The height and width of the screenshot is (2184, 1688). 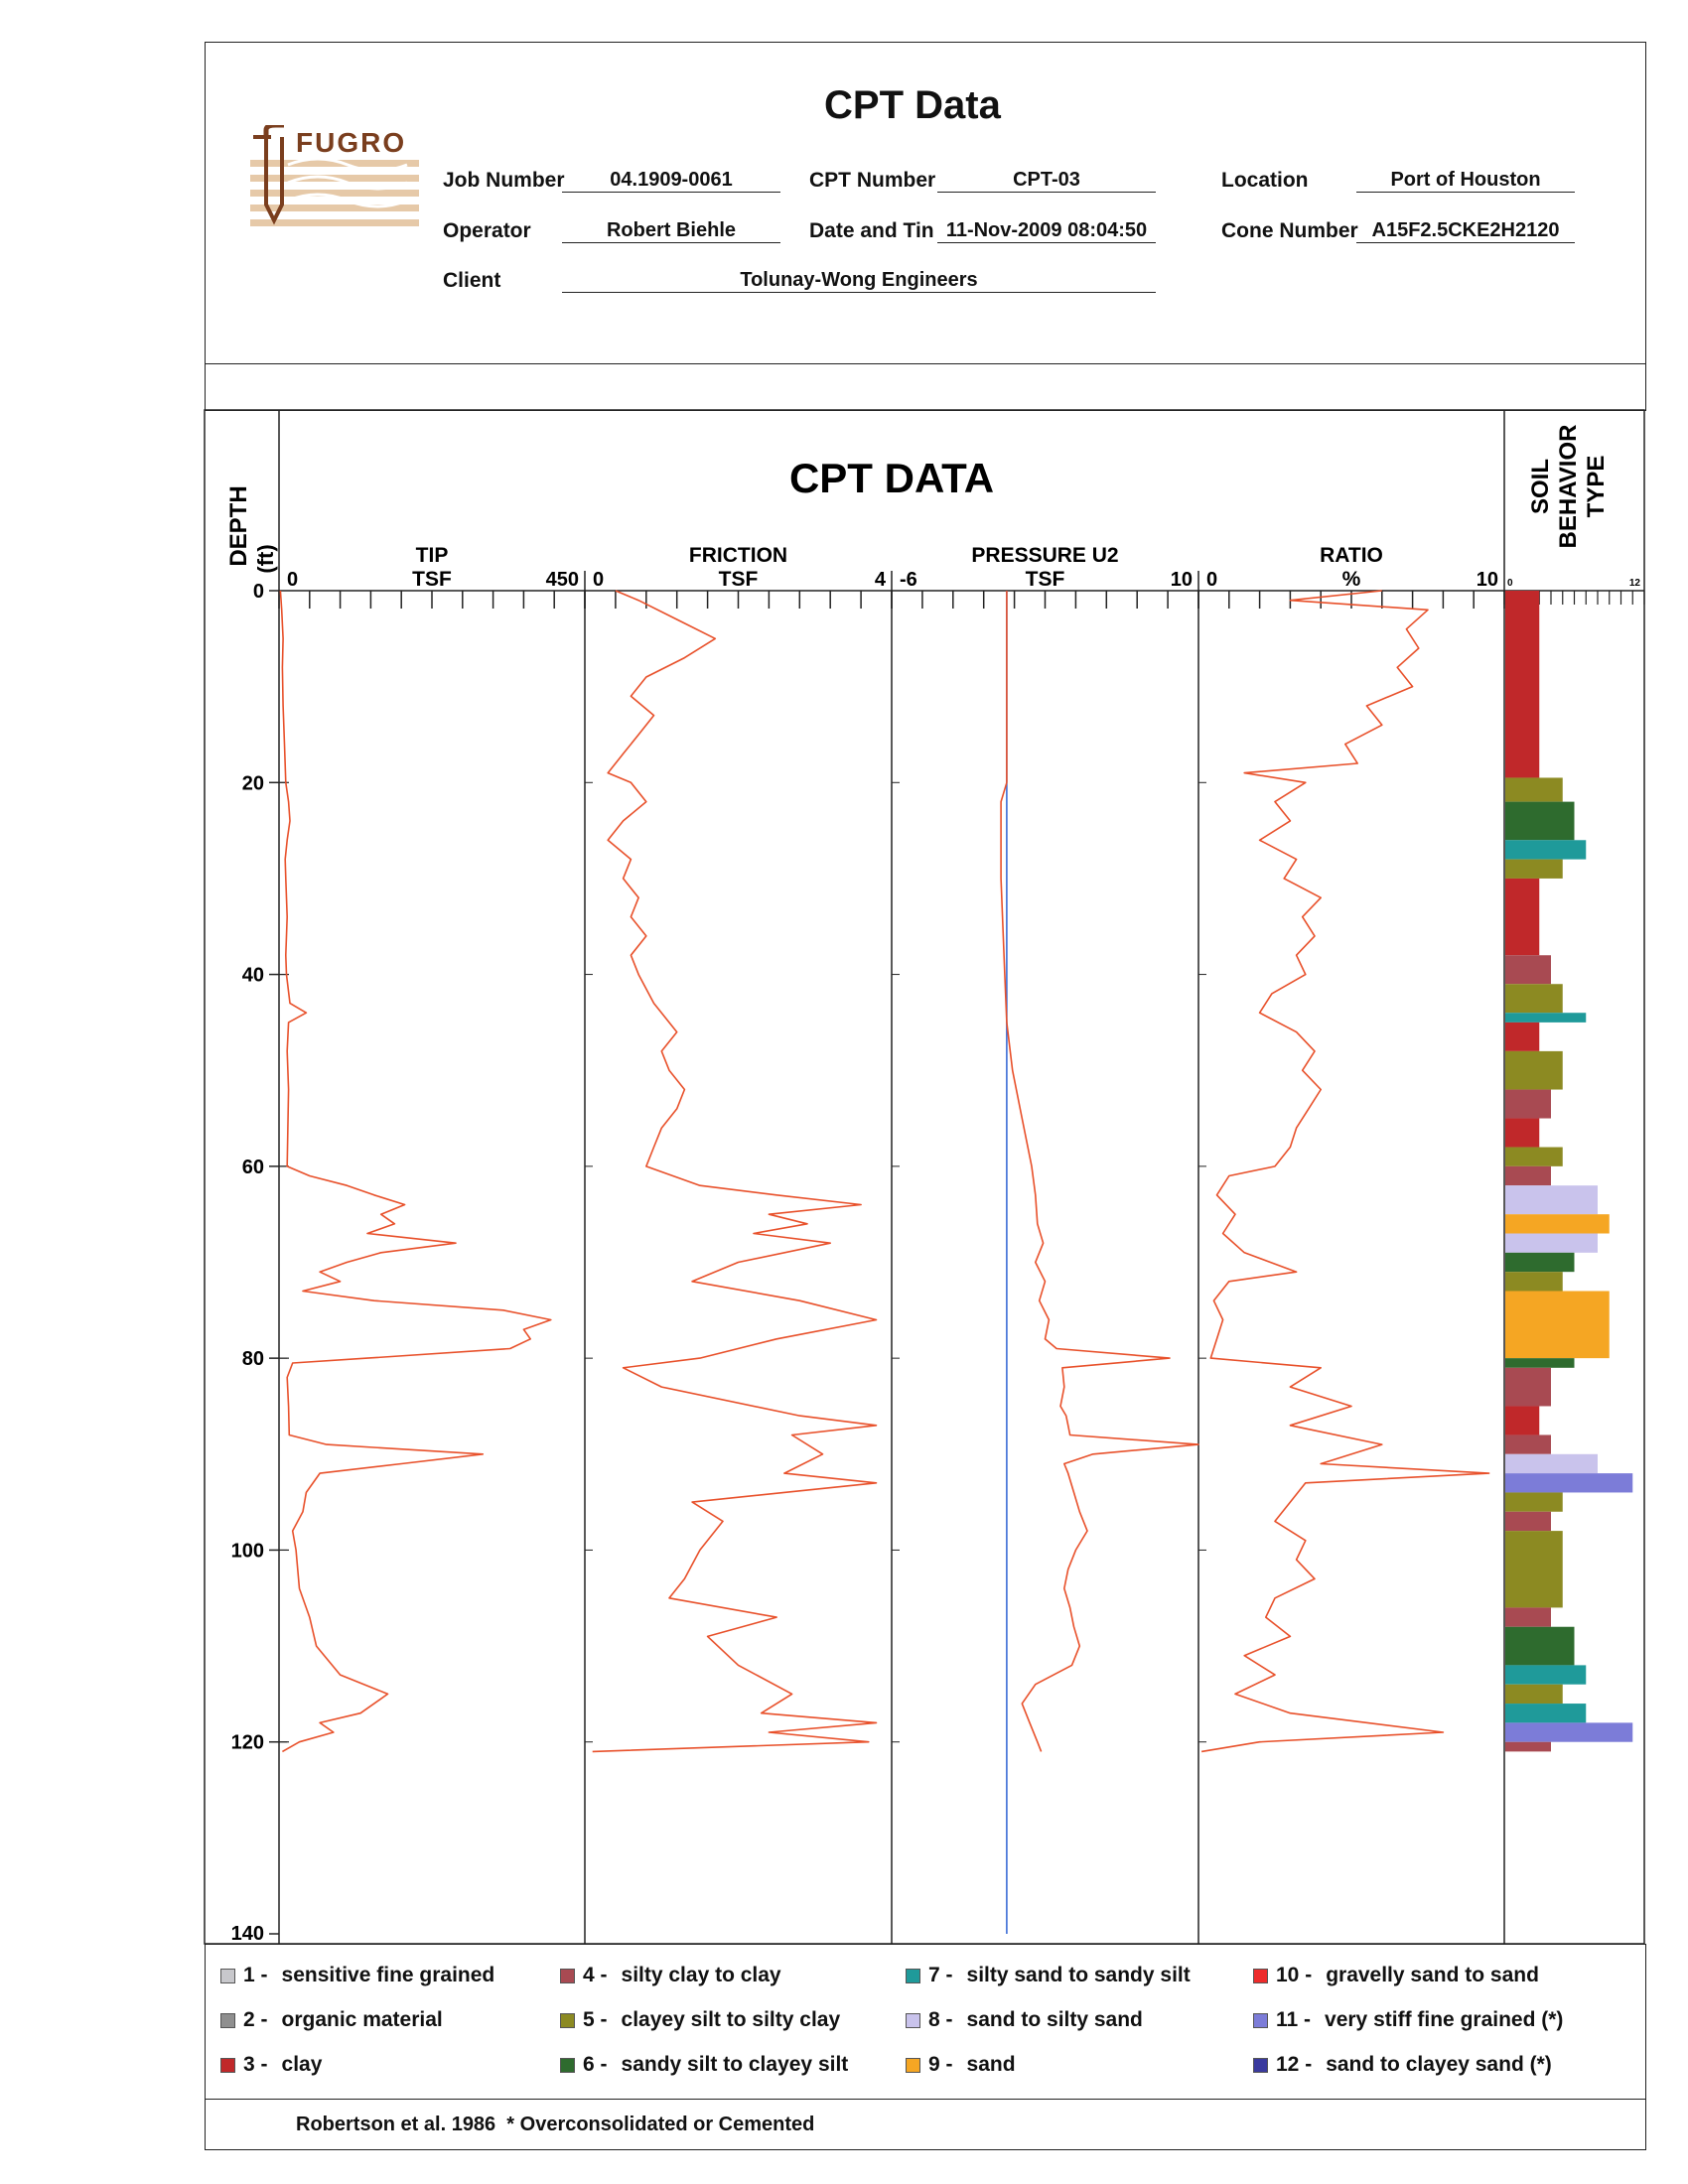 I want to click on friction-axis-max: 4, so click(x=881, y=580).